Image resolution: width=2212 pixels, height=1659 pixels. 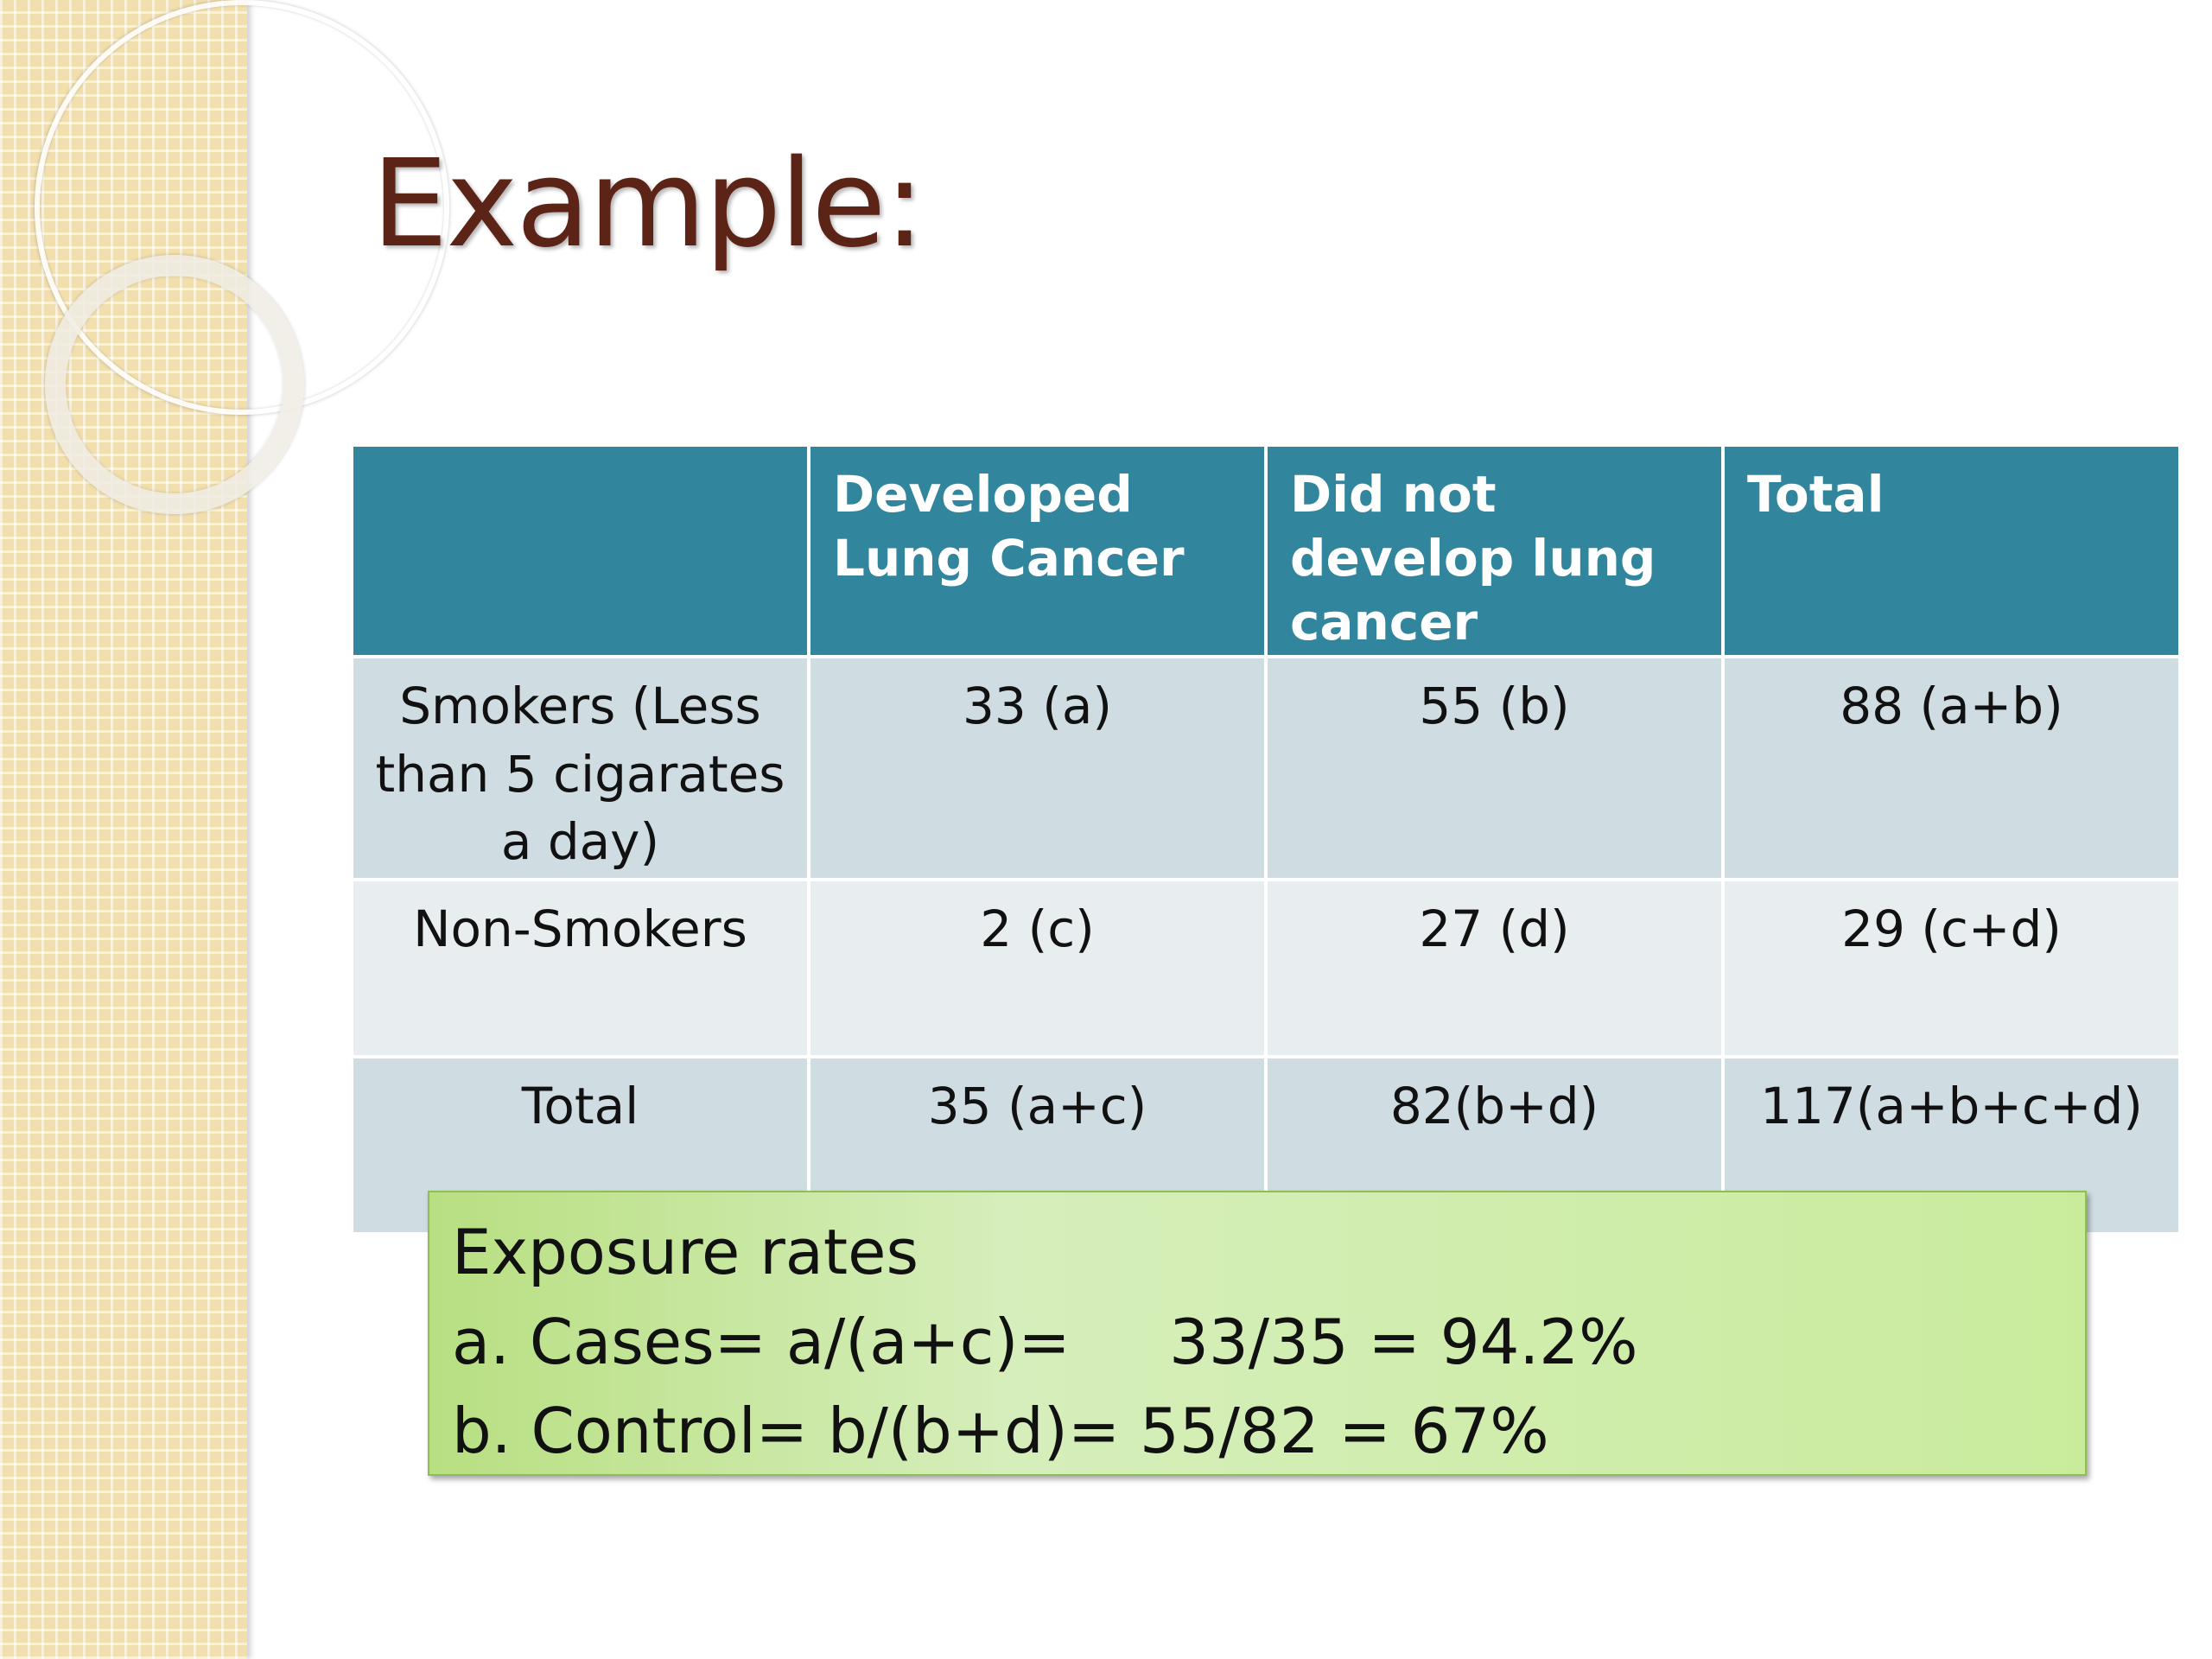 What do you see at coordinates (1951, 550) in the screenshot?
I see `table-header-cell: Total` at bounding box center [1951, 550].